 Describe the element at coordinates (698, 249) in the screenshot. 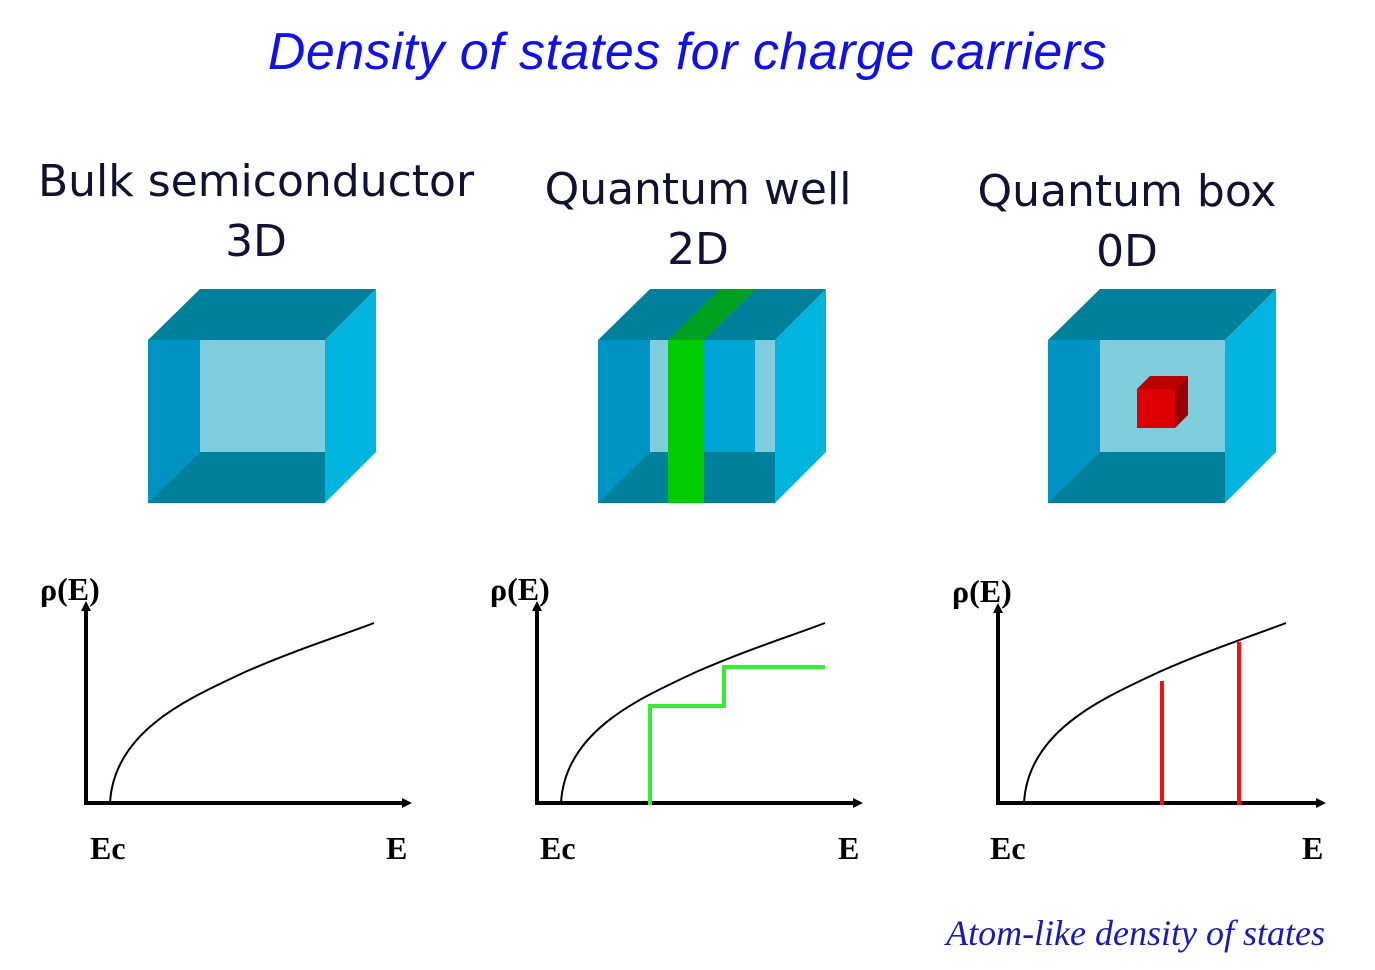

I see `well-dim: 2D` at that location.